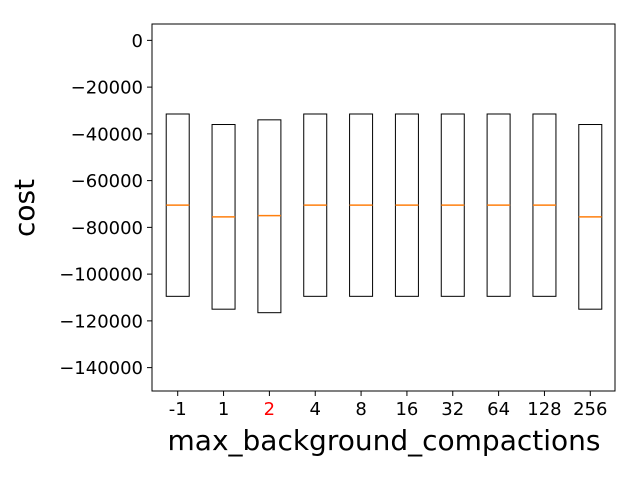 Image resolution: width=640 pixels, height=480 pixels. Describe the element at coordinates (223, 409) in the screenshot. I see `x-tick-label: 1` at that location.